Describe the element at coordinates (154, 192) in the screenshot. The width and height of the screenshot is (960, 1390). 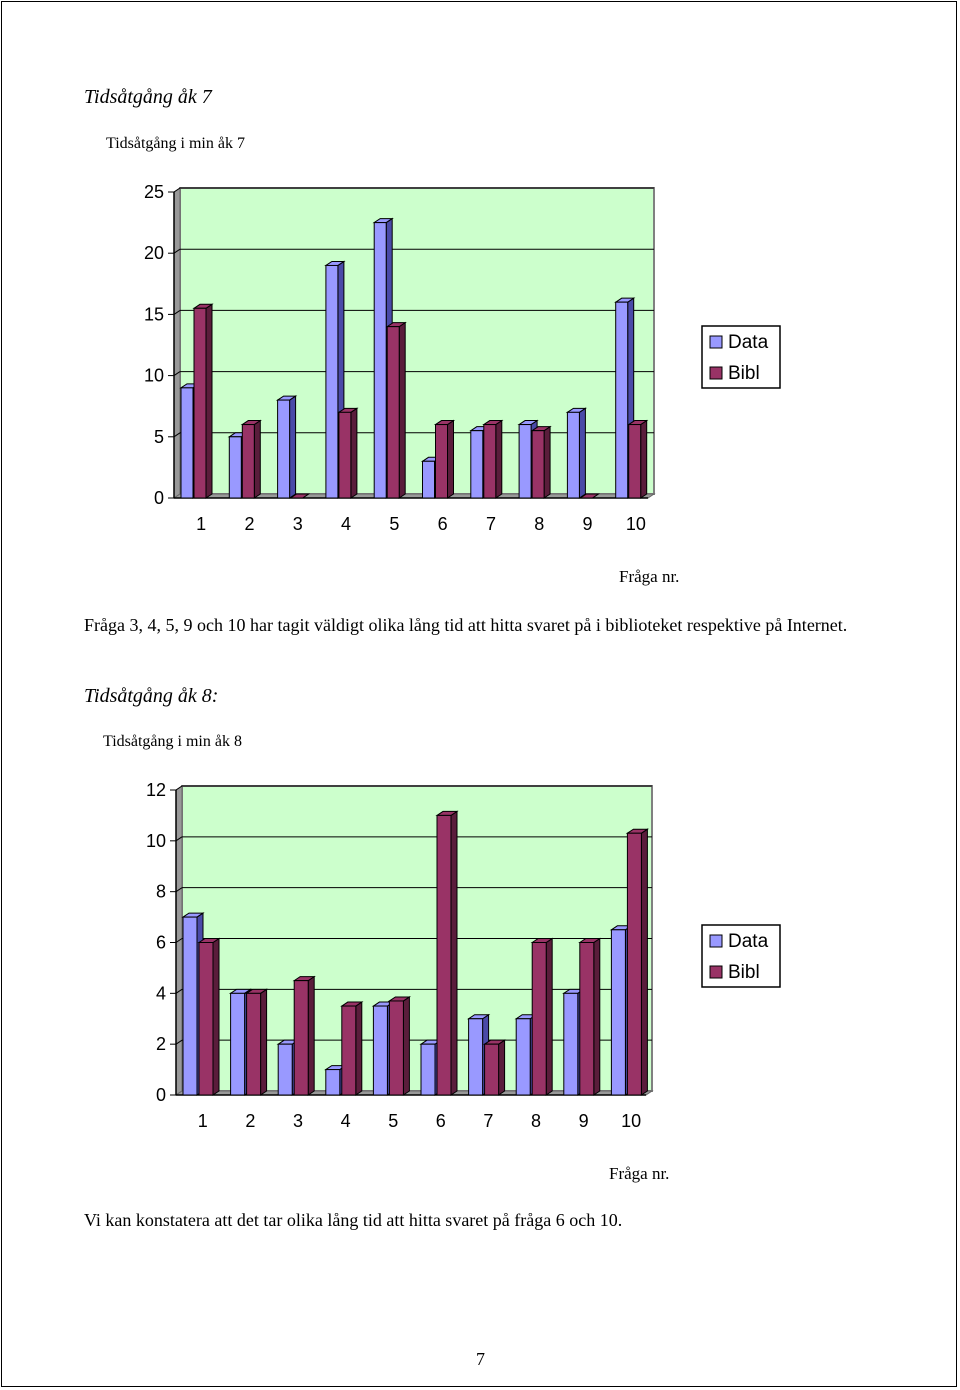
I see `y-tick-label: 25` at that location.